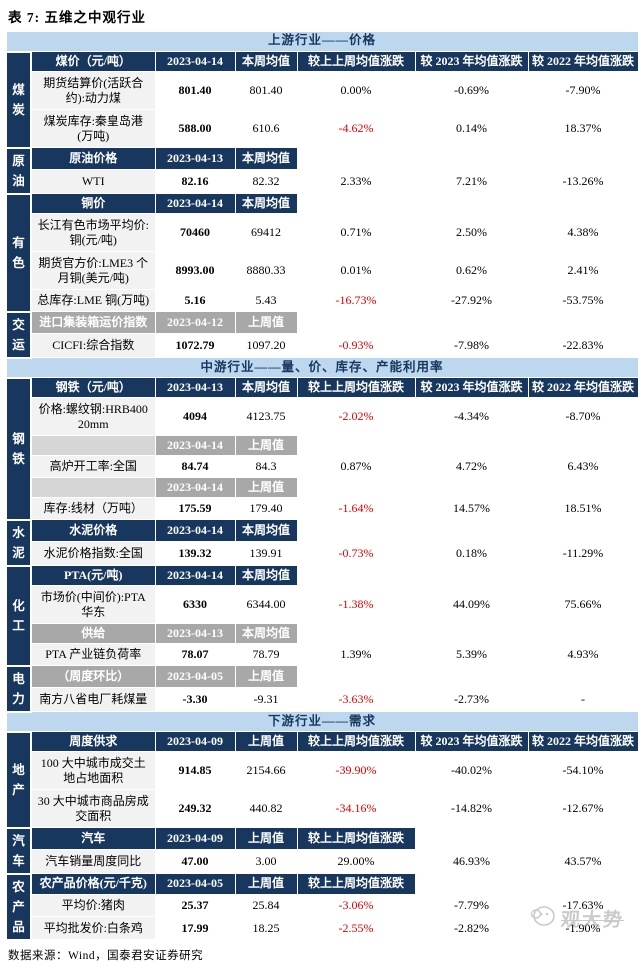 The width and height of the screenshot is (640, 963). What do you see at coordinates (266, 345) in the screenshot?
I see `cell-week-avg: 1097.20` at bounding box center [266, 345].